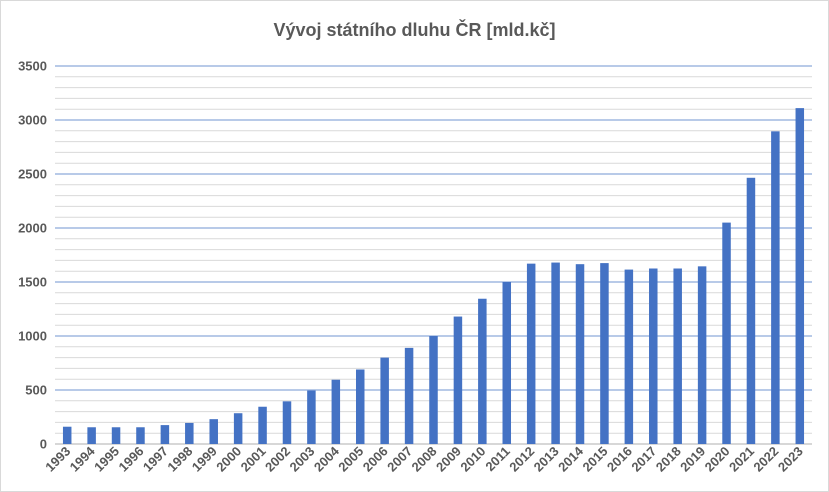  What do you see at coordinates (350, 459) in the screenshot?
I see `x-tick-label: 2005` at bounding box center [350, 459].